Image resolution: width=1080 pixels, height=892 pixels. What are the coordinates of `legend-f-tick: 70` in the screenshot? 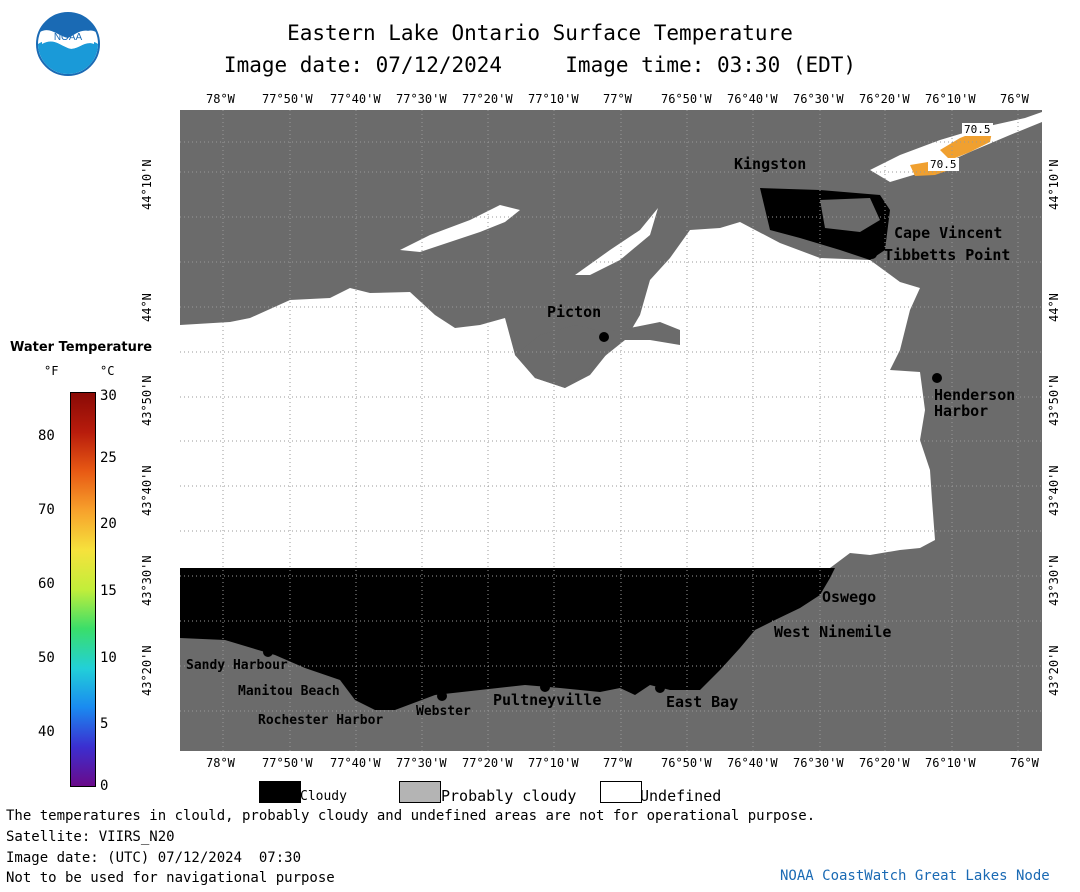 It's located at (46, 510).